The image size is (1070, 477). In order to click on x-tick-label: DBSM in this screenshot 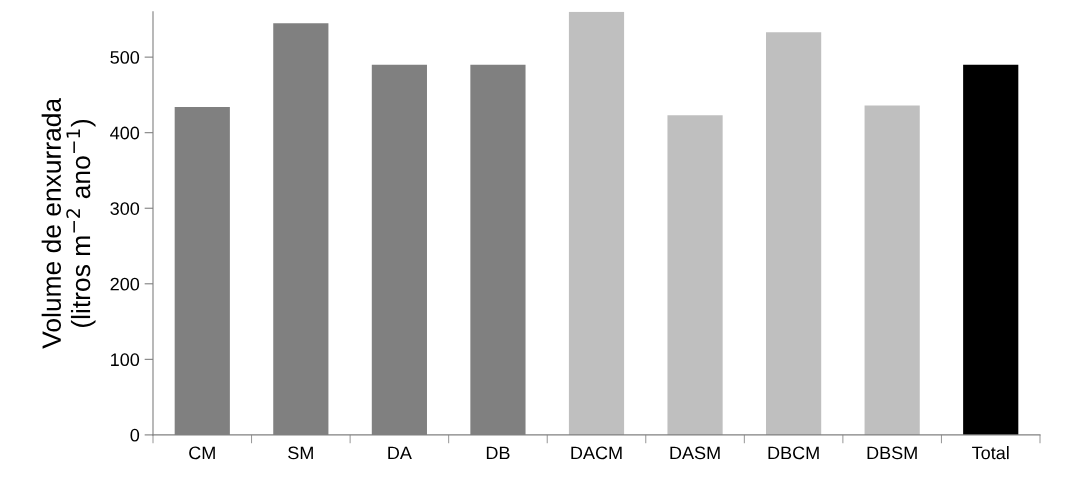, I will do `click(892, 453)`.